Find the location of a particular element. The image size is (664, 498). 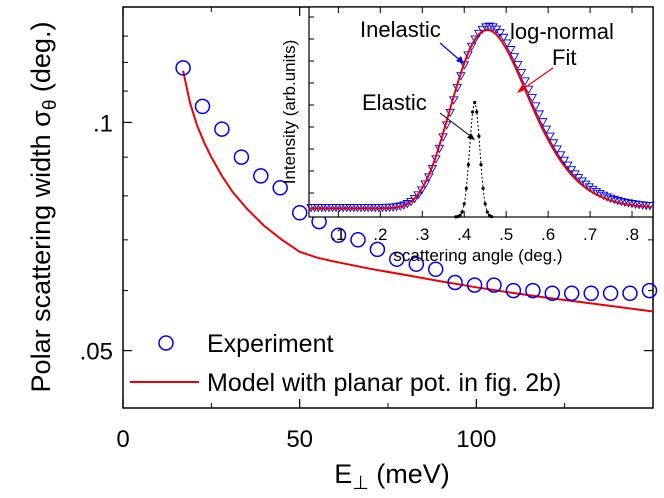

main-y-axis-label-text: Polar scattering width σ is located at coordinates (41, 251).